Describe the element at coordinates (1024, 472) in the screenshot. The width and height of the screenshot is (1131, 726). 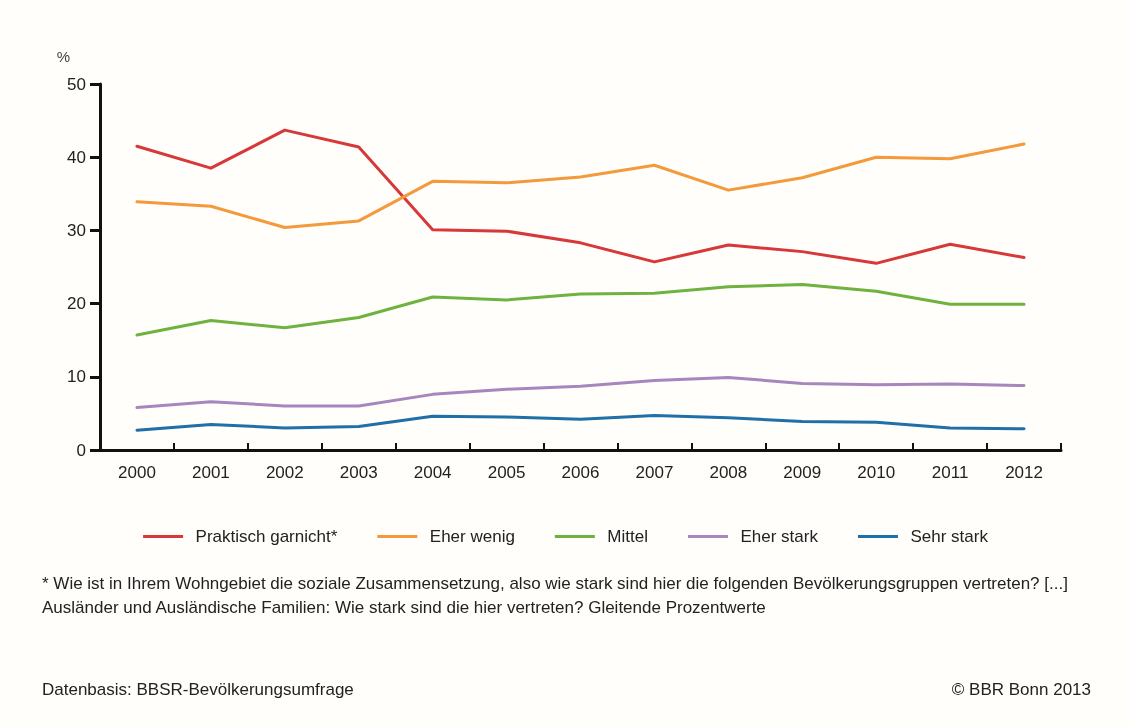
I see `x-tick-label: 2012` at that location.